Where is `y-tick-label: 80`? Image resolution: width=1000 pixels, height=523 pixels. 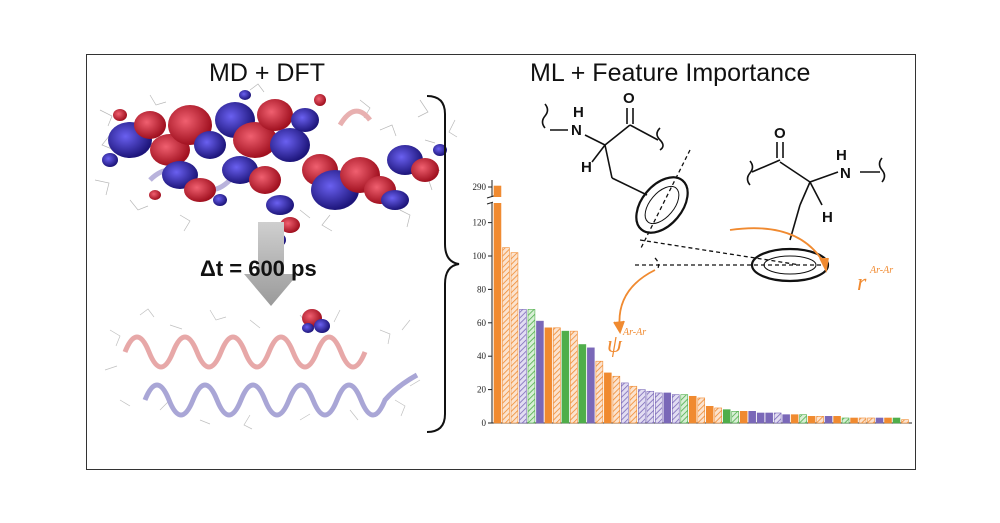
y-tick-label: 80 is located at coordinates (482, 289).